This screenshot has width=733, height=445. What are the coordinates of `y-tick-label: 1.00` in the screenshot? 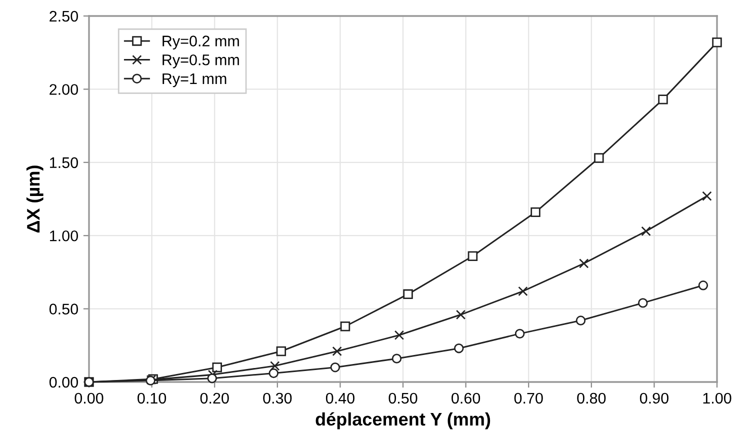 It's located at (64, 236).